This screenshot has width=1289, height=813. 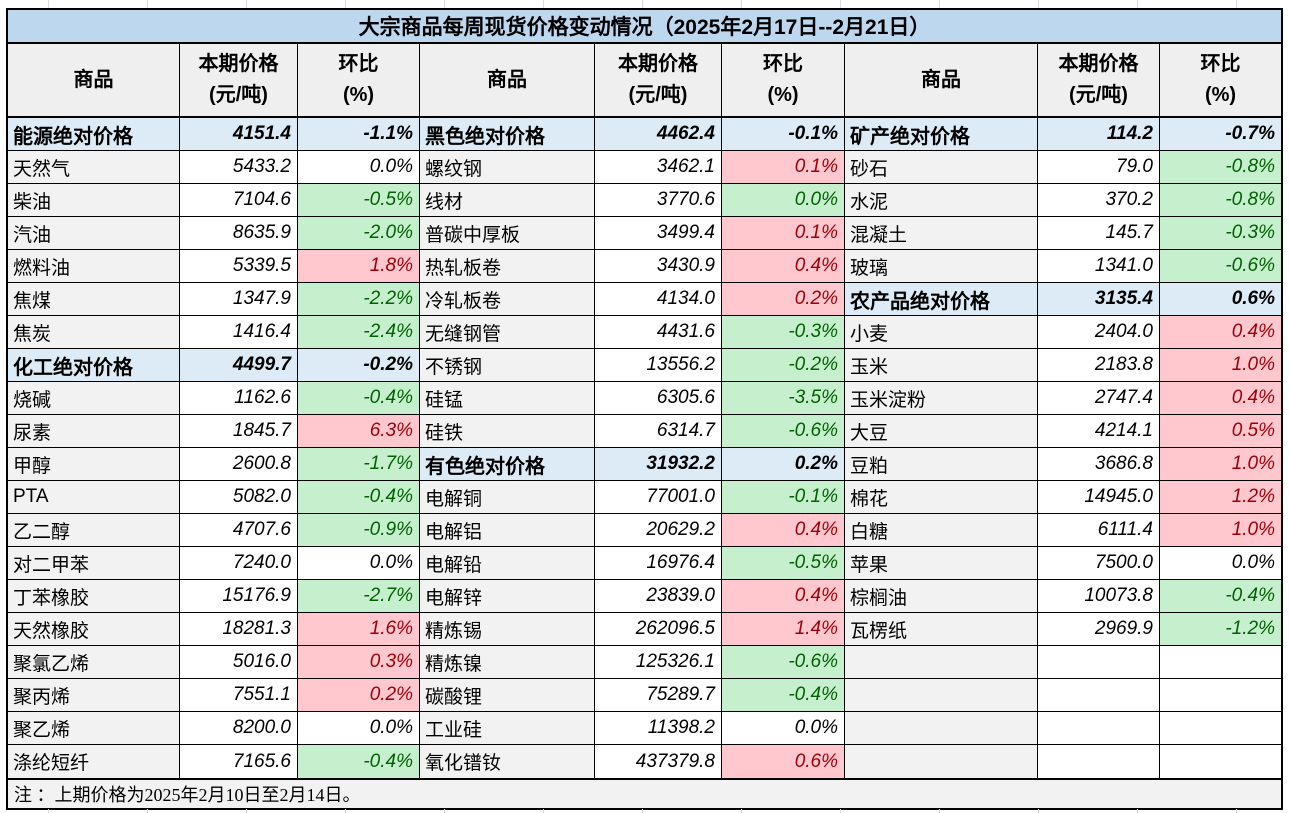 I want to click on commodity-cell: 黑色绝对价格, so click(x=507, y=134).